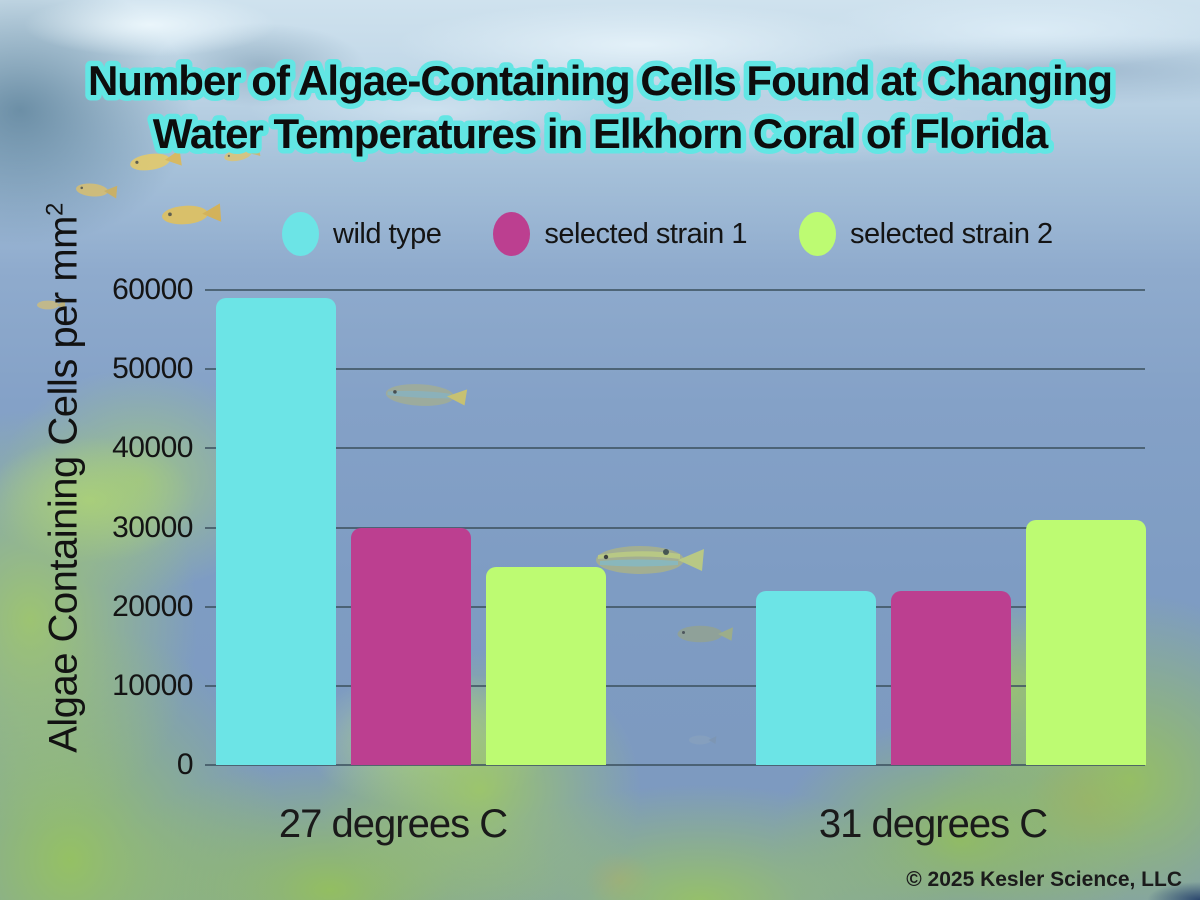 The image size is (1200, 900). Describe the element at coordinates (933, 824) in the screenshot. I see `x-category-label-31-degrees-c: 31 degrees C` at that location.